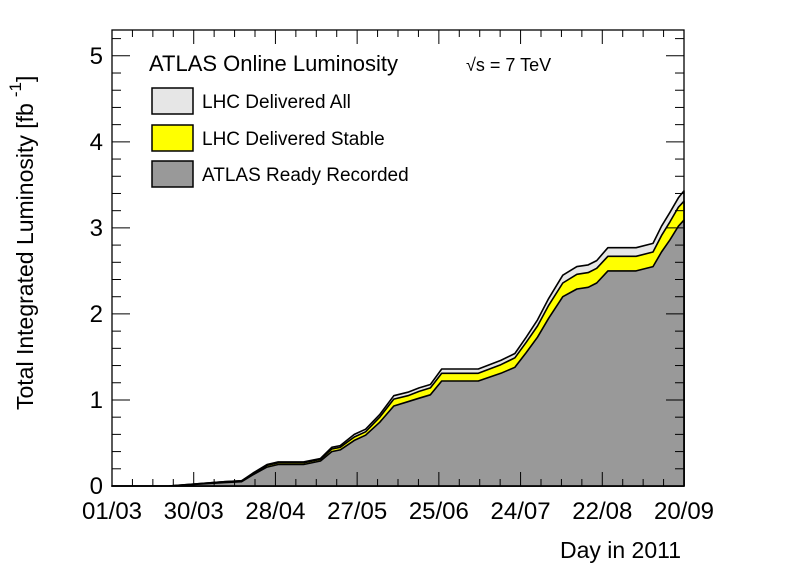  I want to click on legend-label-lhc-delivered-all: LHC Delivered All, so click(276, 102).